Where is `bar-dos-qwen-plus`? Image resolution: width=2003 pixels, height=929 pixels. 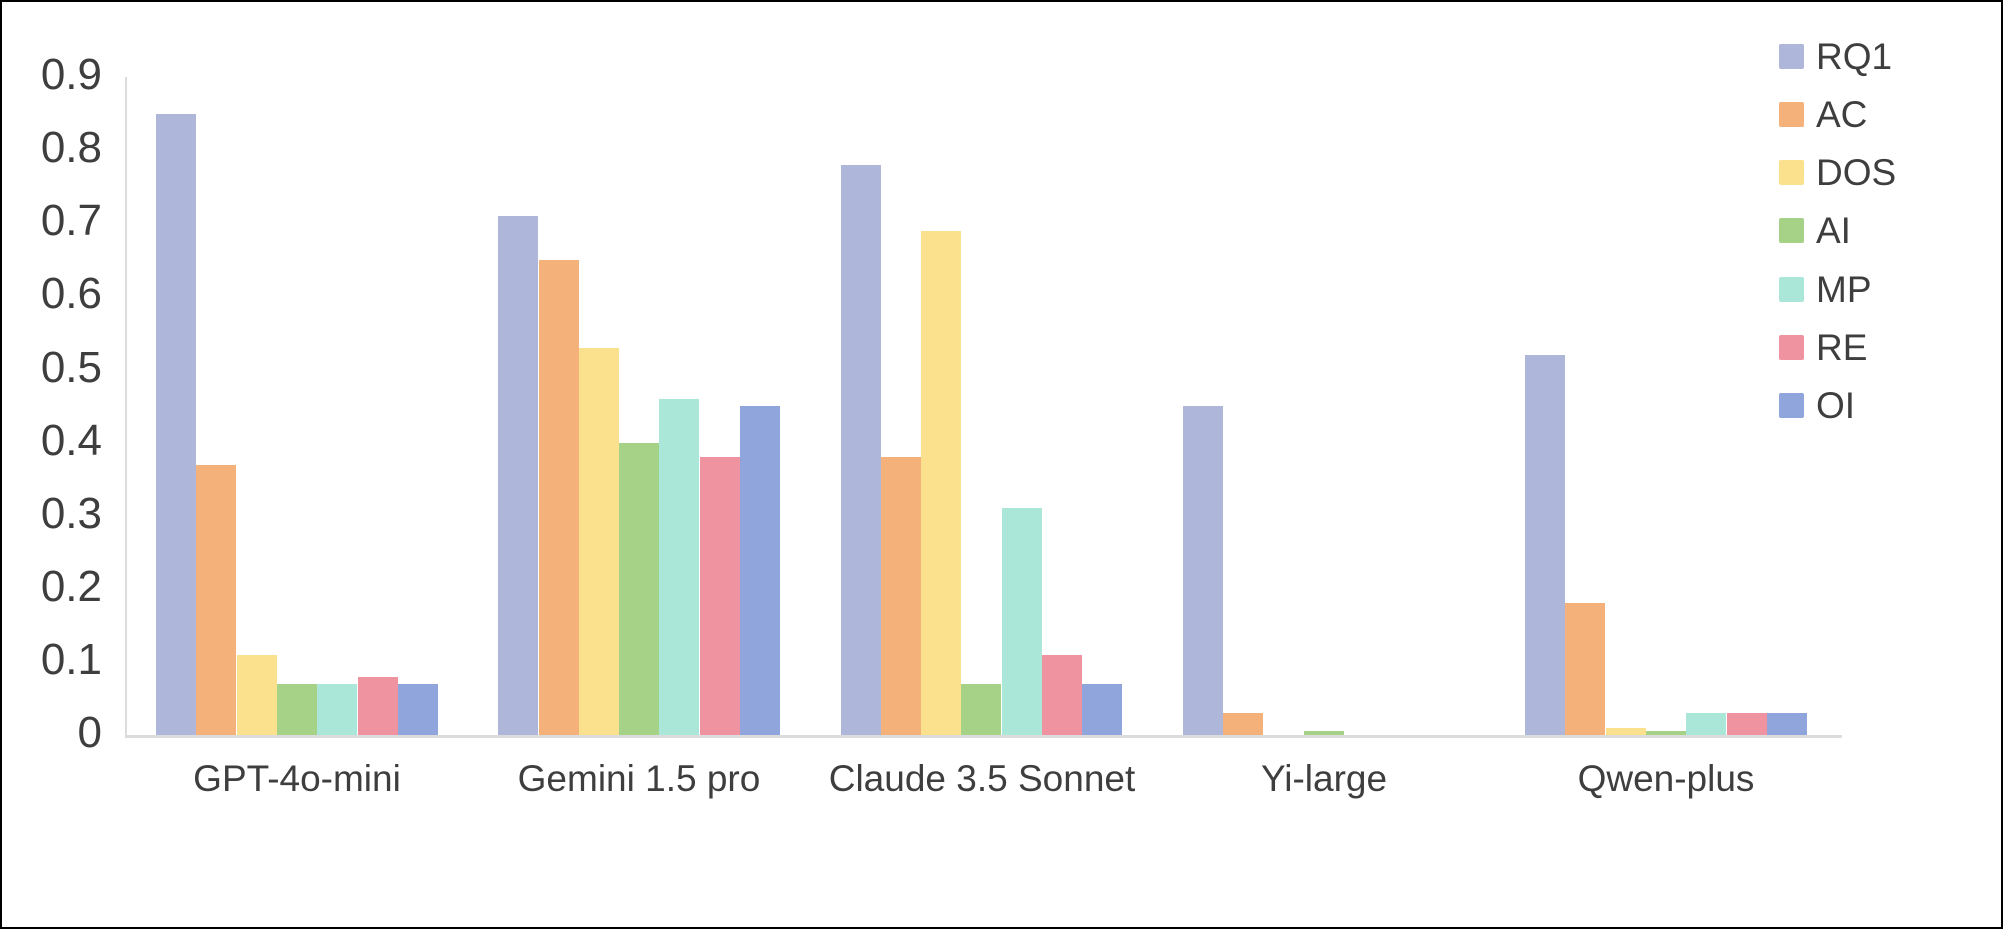
bar-dos-qwen-plus is located at coordinates (1626, 731).